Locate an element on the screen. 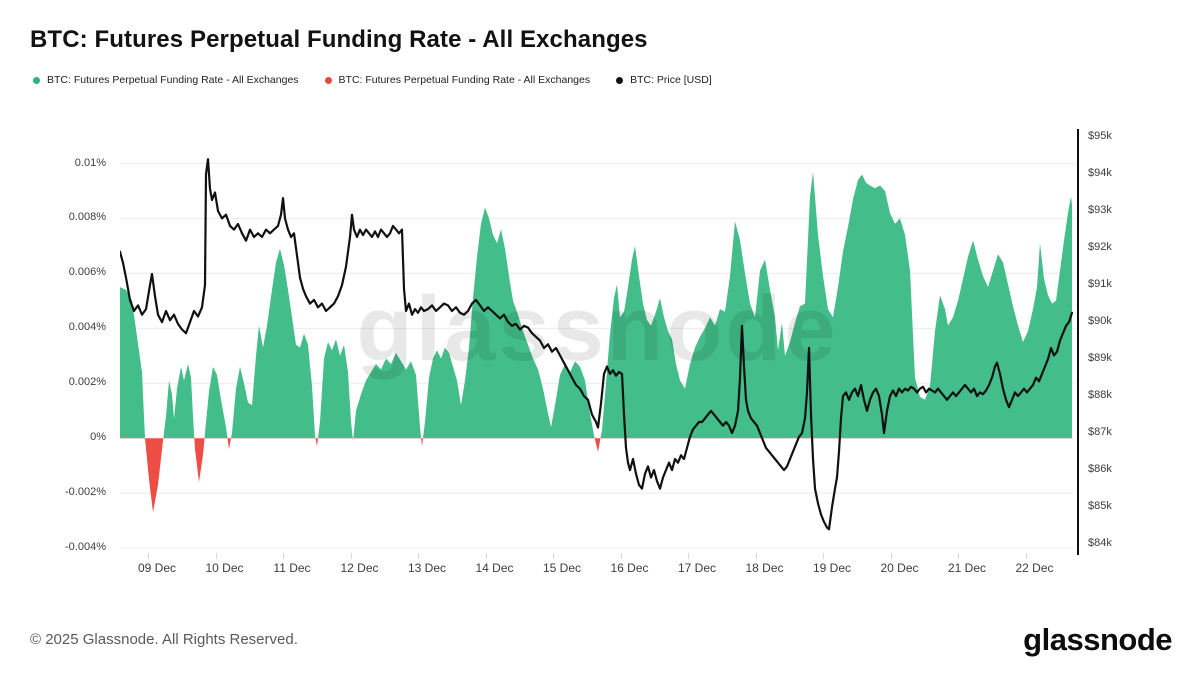 The height and width of the screenshot is (675, 1200). y-right-tick-label: $93k is located at coordinates (1100, 210).